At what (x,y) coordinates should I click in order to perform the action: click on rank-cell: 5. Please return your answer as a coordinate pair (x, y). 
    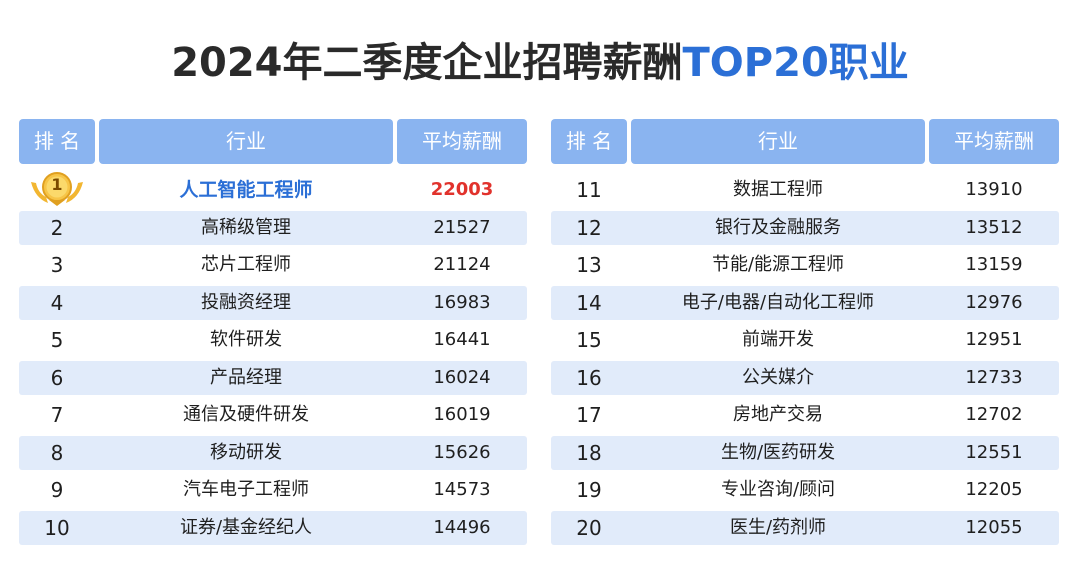
    Looking at the image, I should click on (57, 340).